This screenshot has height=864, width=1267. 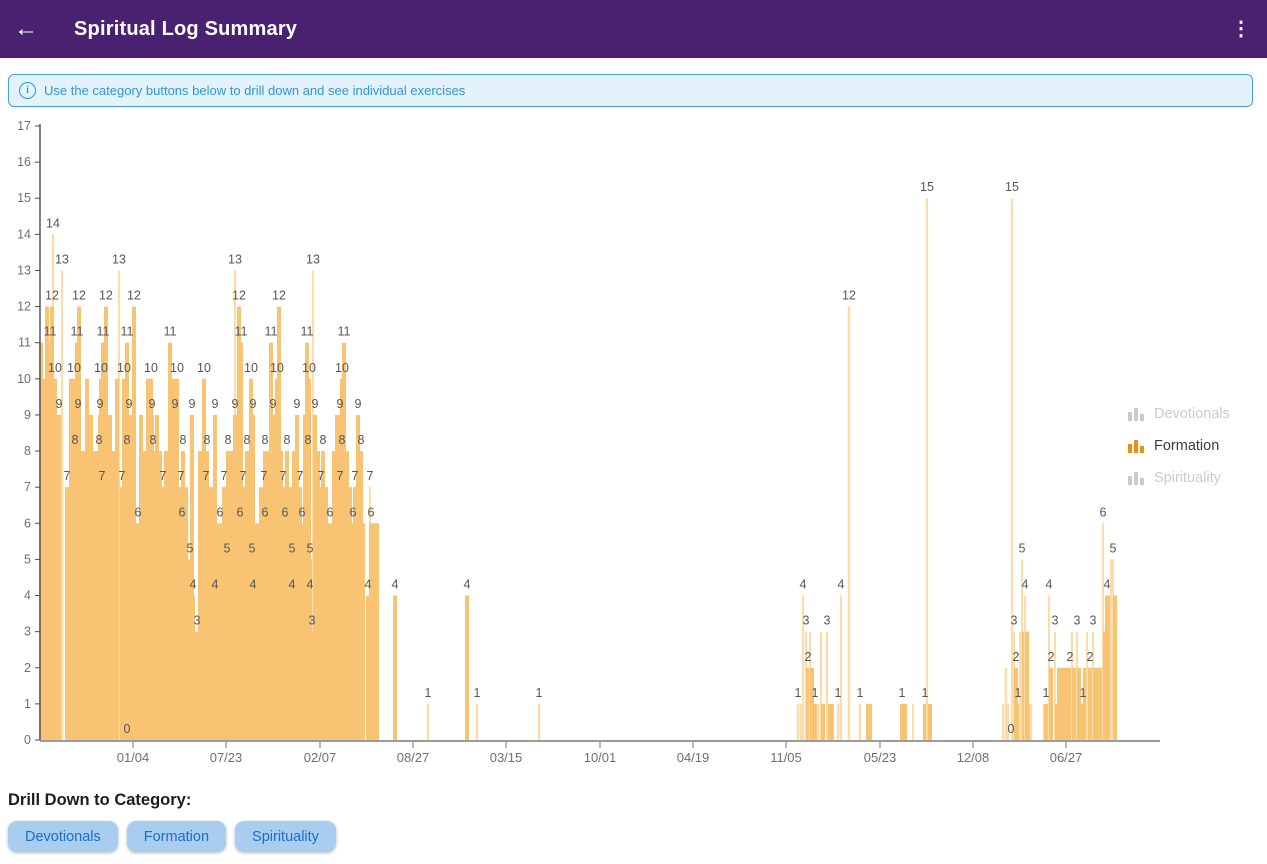 I want to click on back-button: ←, so click(x=26, y=29).